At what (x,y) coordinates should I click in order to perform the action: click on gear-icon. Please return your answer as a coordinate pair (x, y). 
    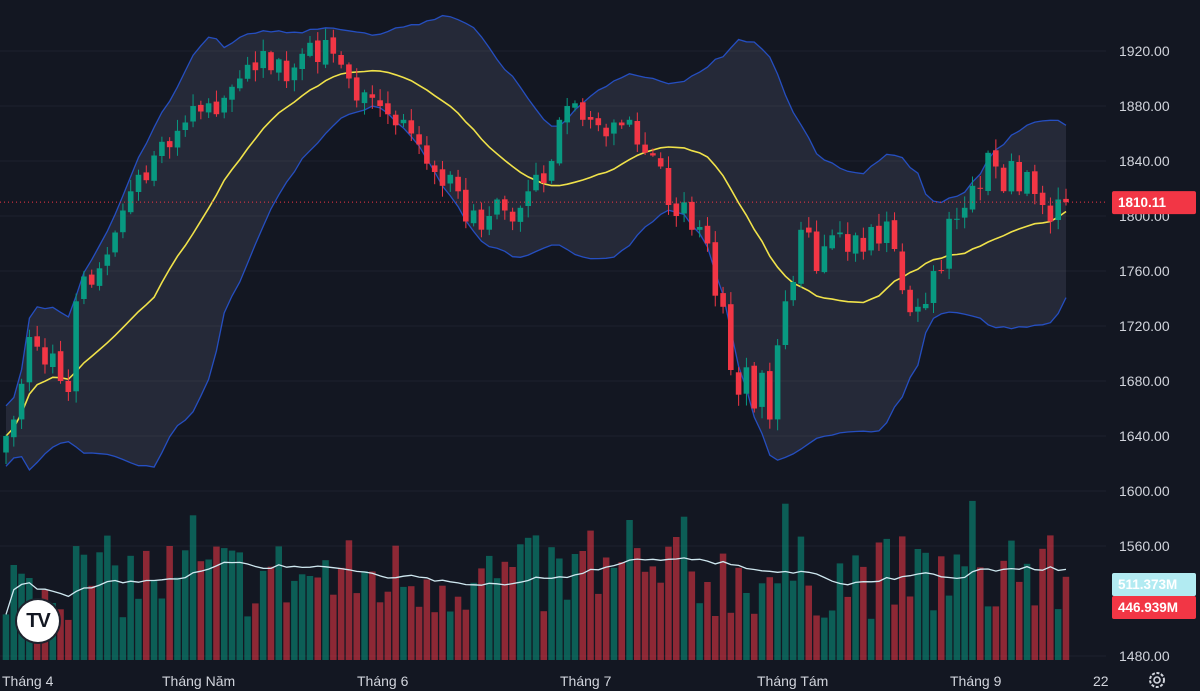
    Looking at the image, I should click on (1157, 680).